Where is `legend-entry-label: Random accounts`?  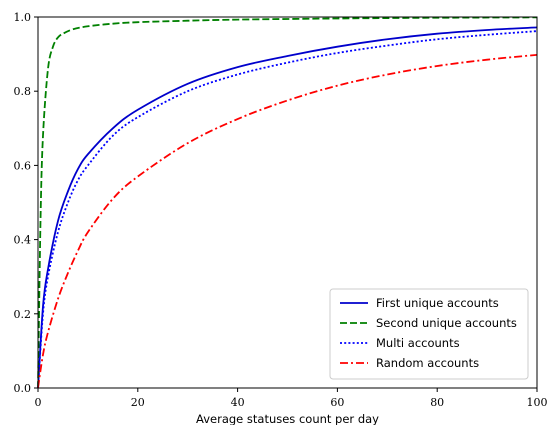 legend-entry-label: Random accounts is located at coordinates (427, 363).